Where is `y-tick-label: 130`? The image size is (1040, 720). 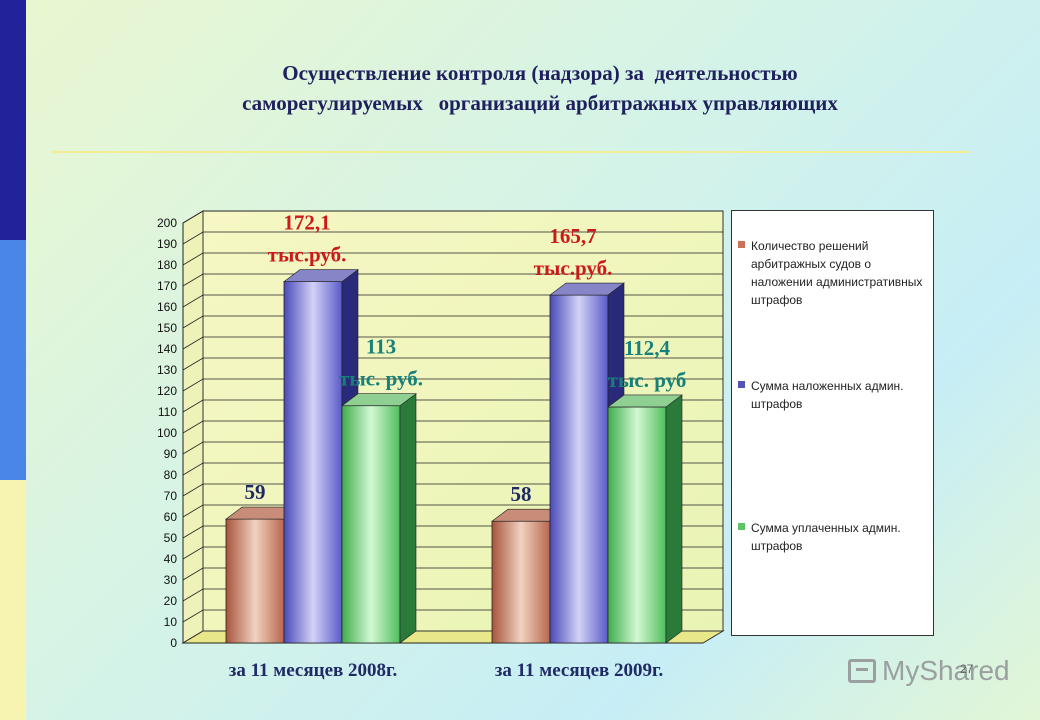
y-tick-label: 130 is located at coordinates (167, 370).